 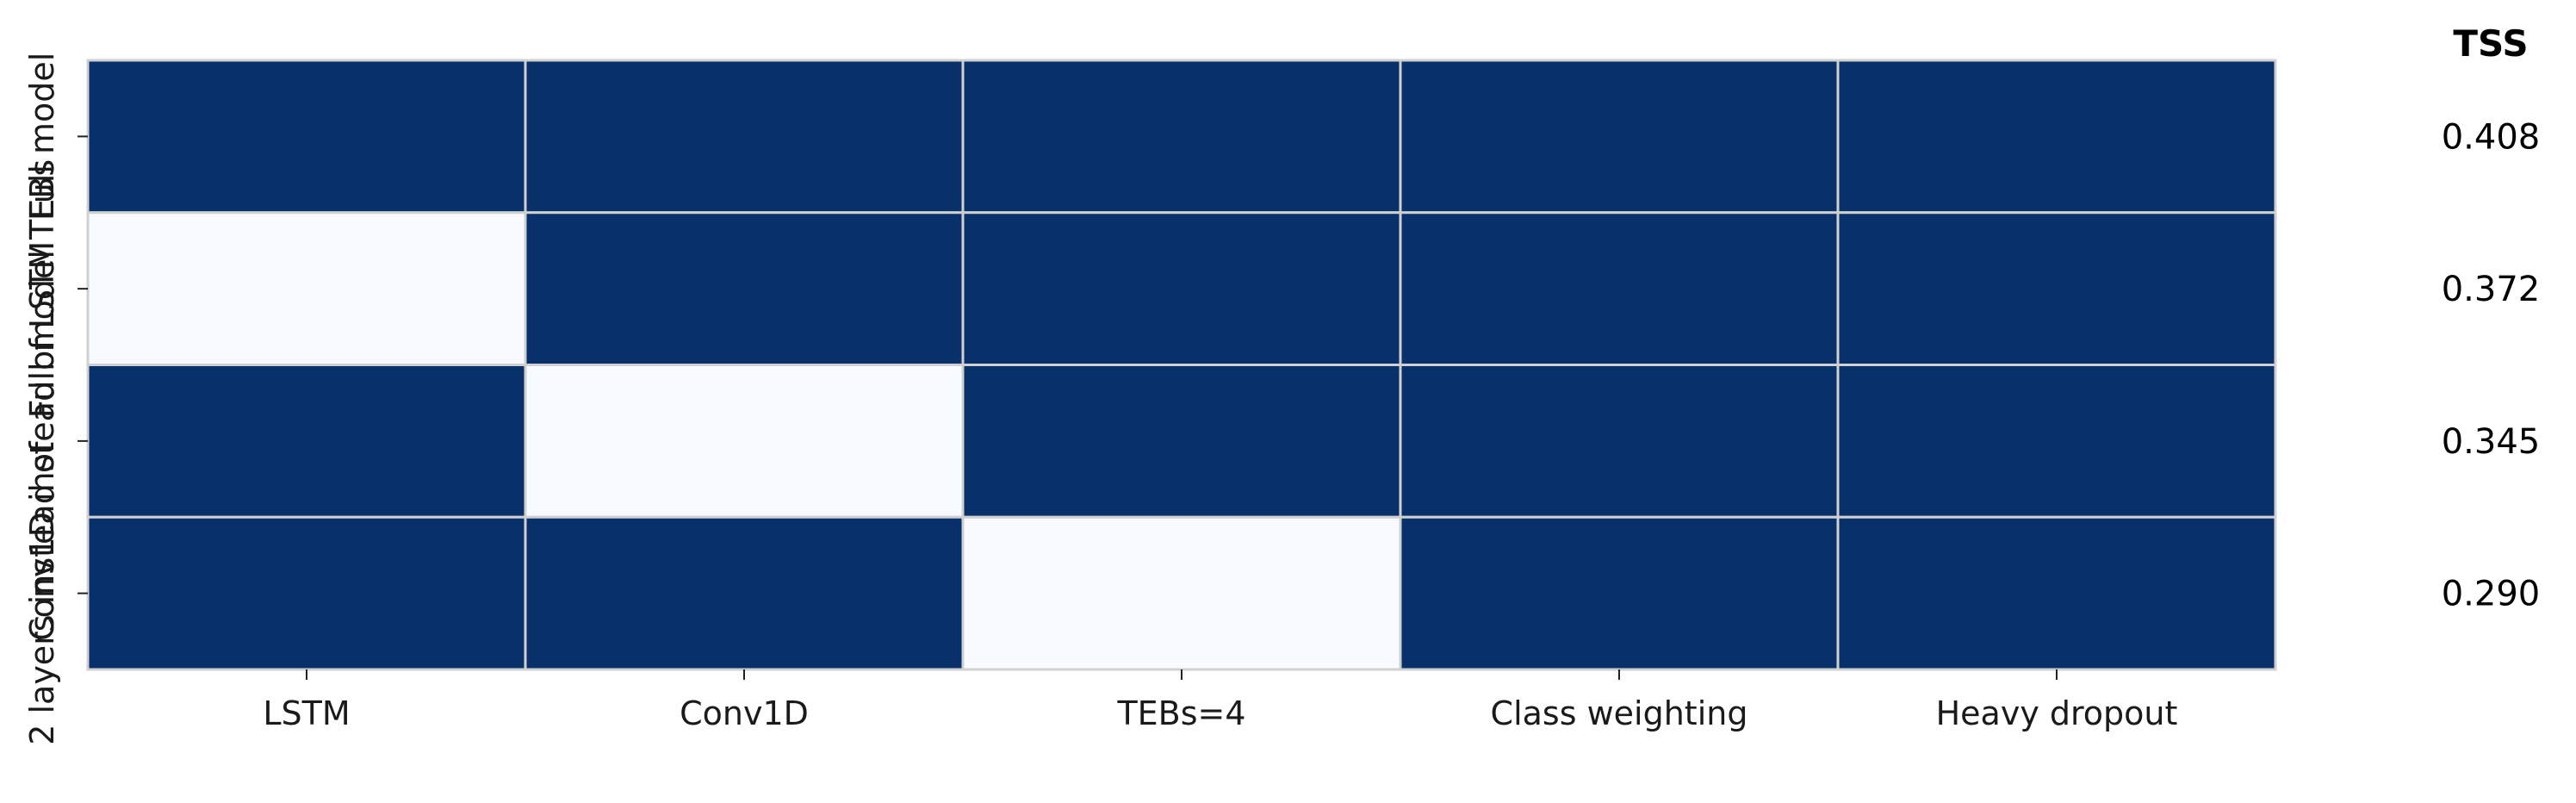 I want to click on heatmap-cell-r2-c1, so click(x=744, y=441).